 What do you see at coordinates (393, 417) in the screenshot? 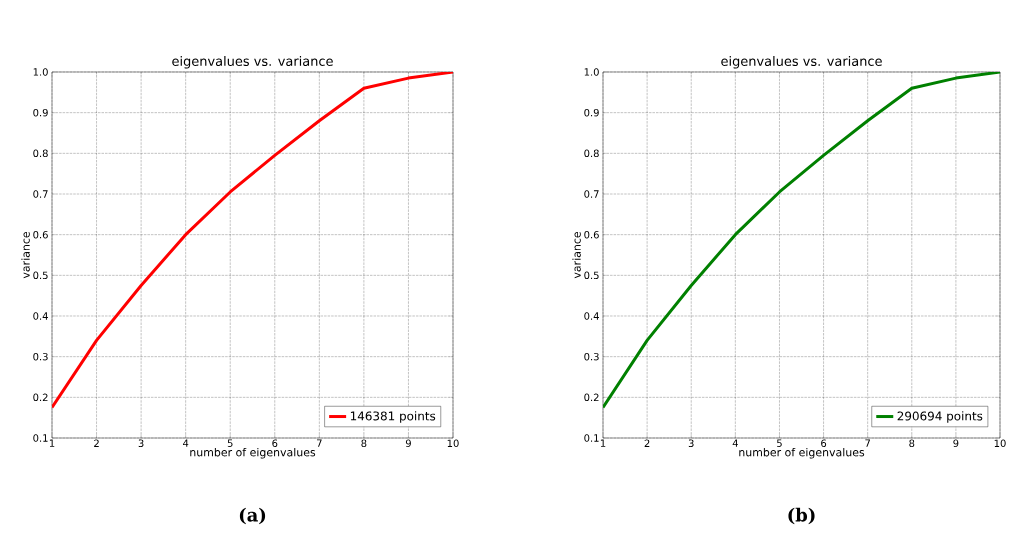
I see `legend-label: 146381 points` at bounding box center [393, 417].